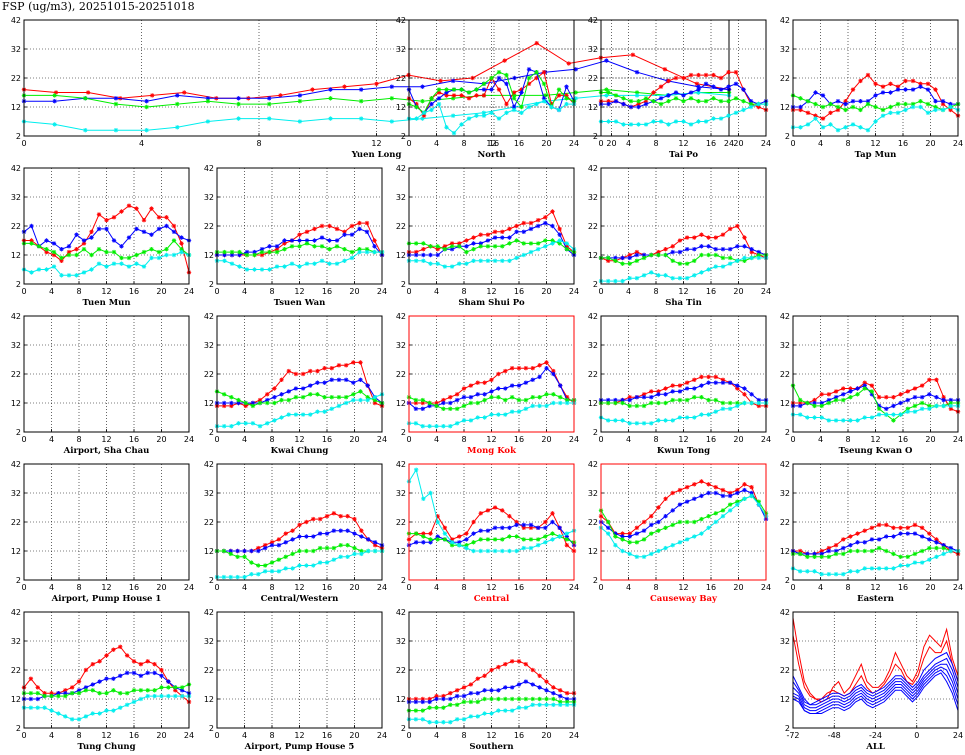  I want to click on y-tick-label: 2, so click(787, 580).